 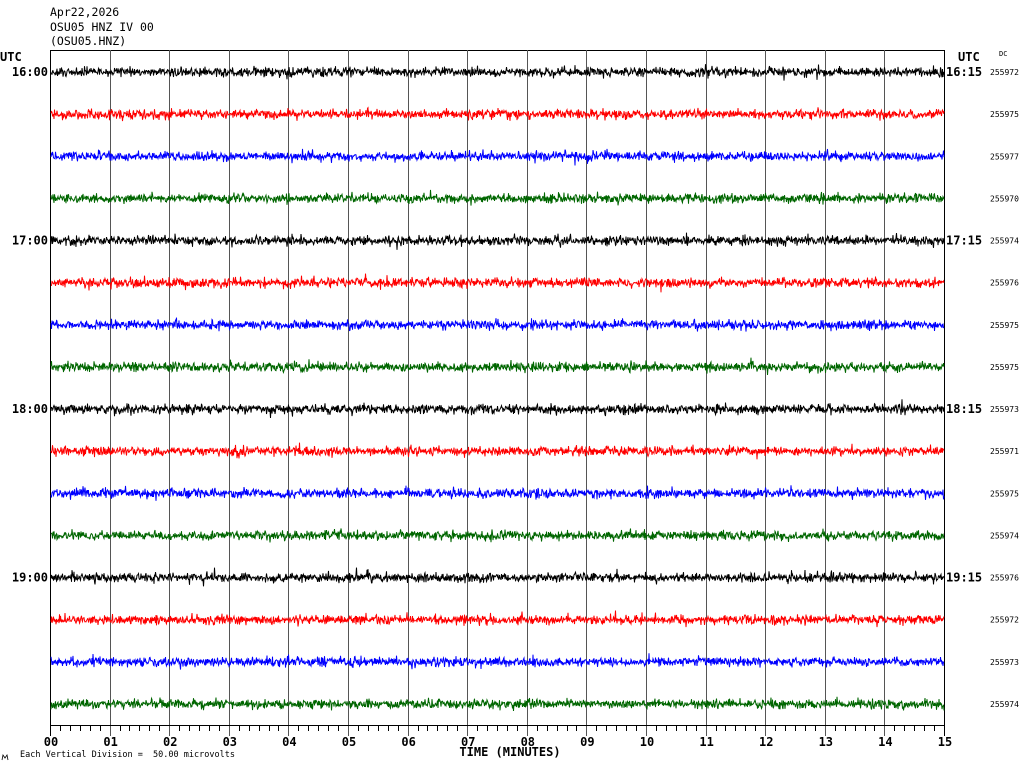 I want to click on station-code-label: (OSU05.HNZ), so click(x=88, y=41).